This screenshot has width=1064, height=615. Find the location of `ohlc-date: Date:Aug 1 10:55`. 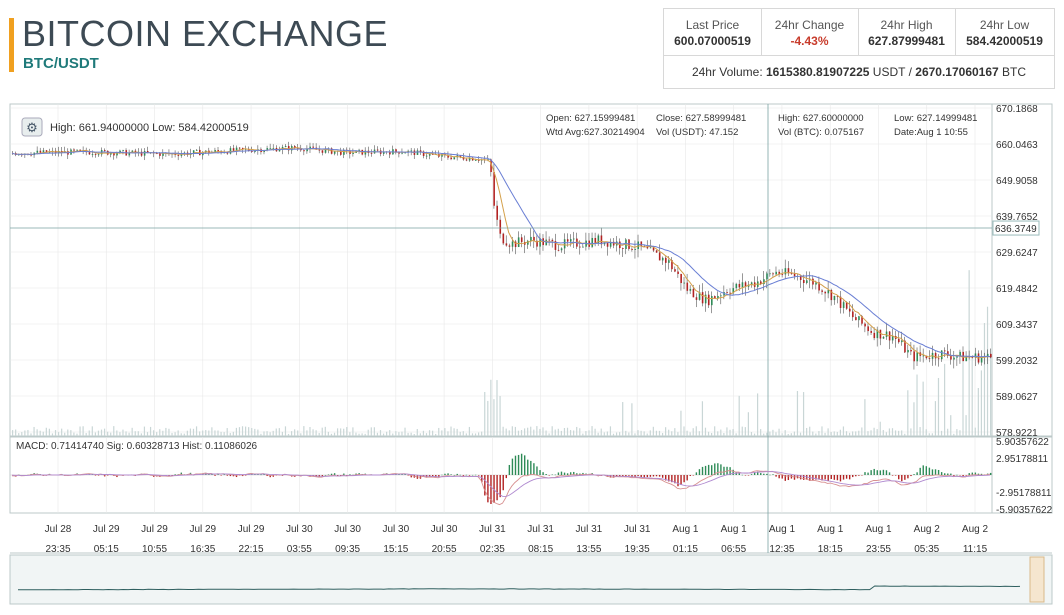

ohlc-date: Date:Aug 1 10:55 is located at coordinates (931, 132).